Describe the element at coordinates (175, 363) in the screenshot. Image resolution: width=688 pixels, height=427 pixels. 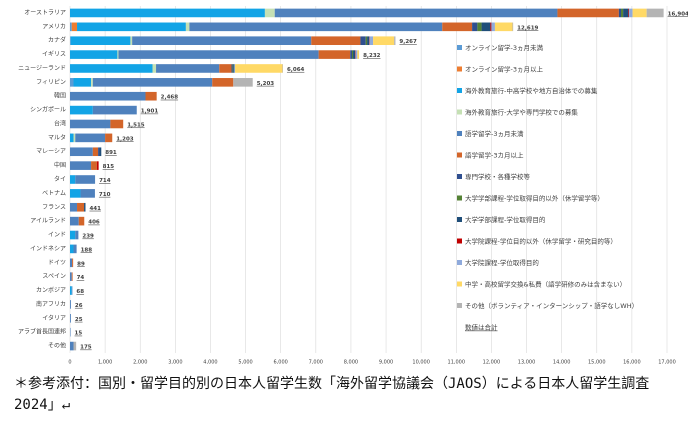
I see `x-tick-label: 3,000` at that location.